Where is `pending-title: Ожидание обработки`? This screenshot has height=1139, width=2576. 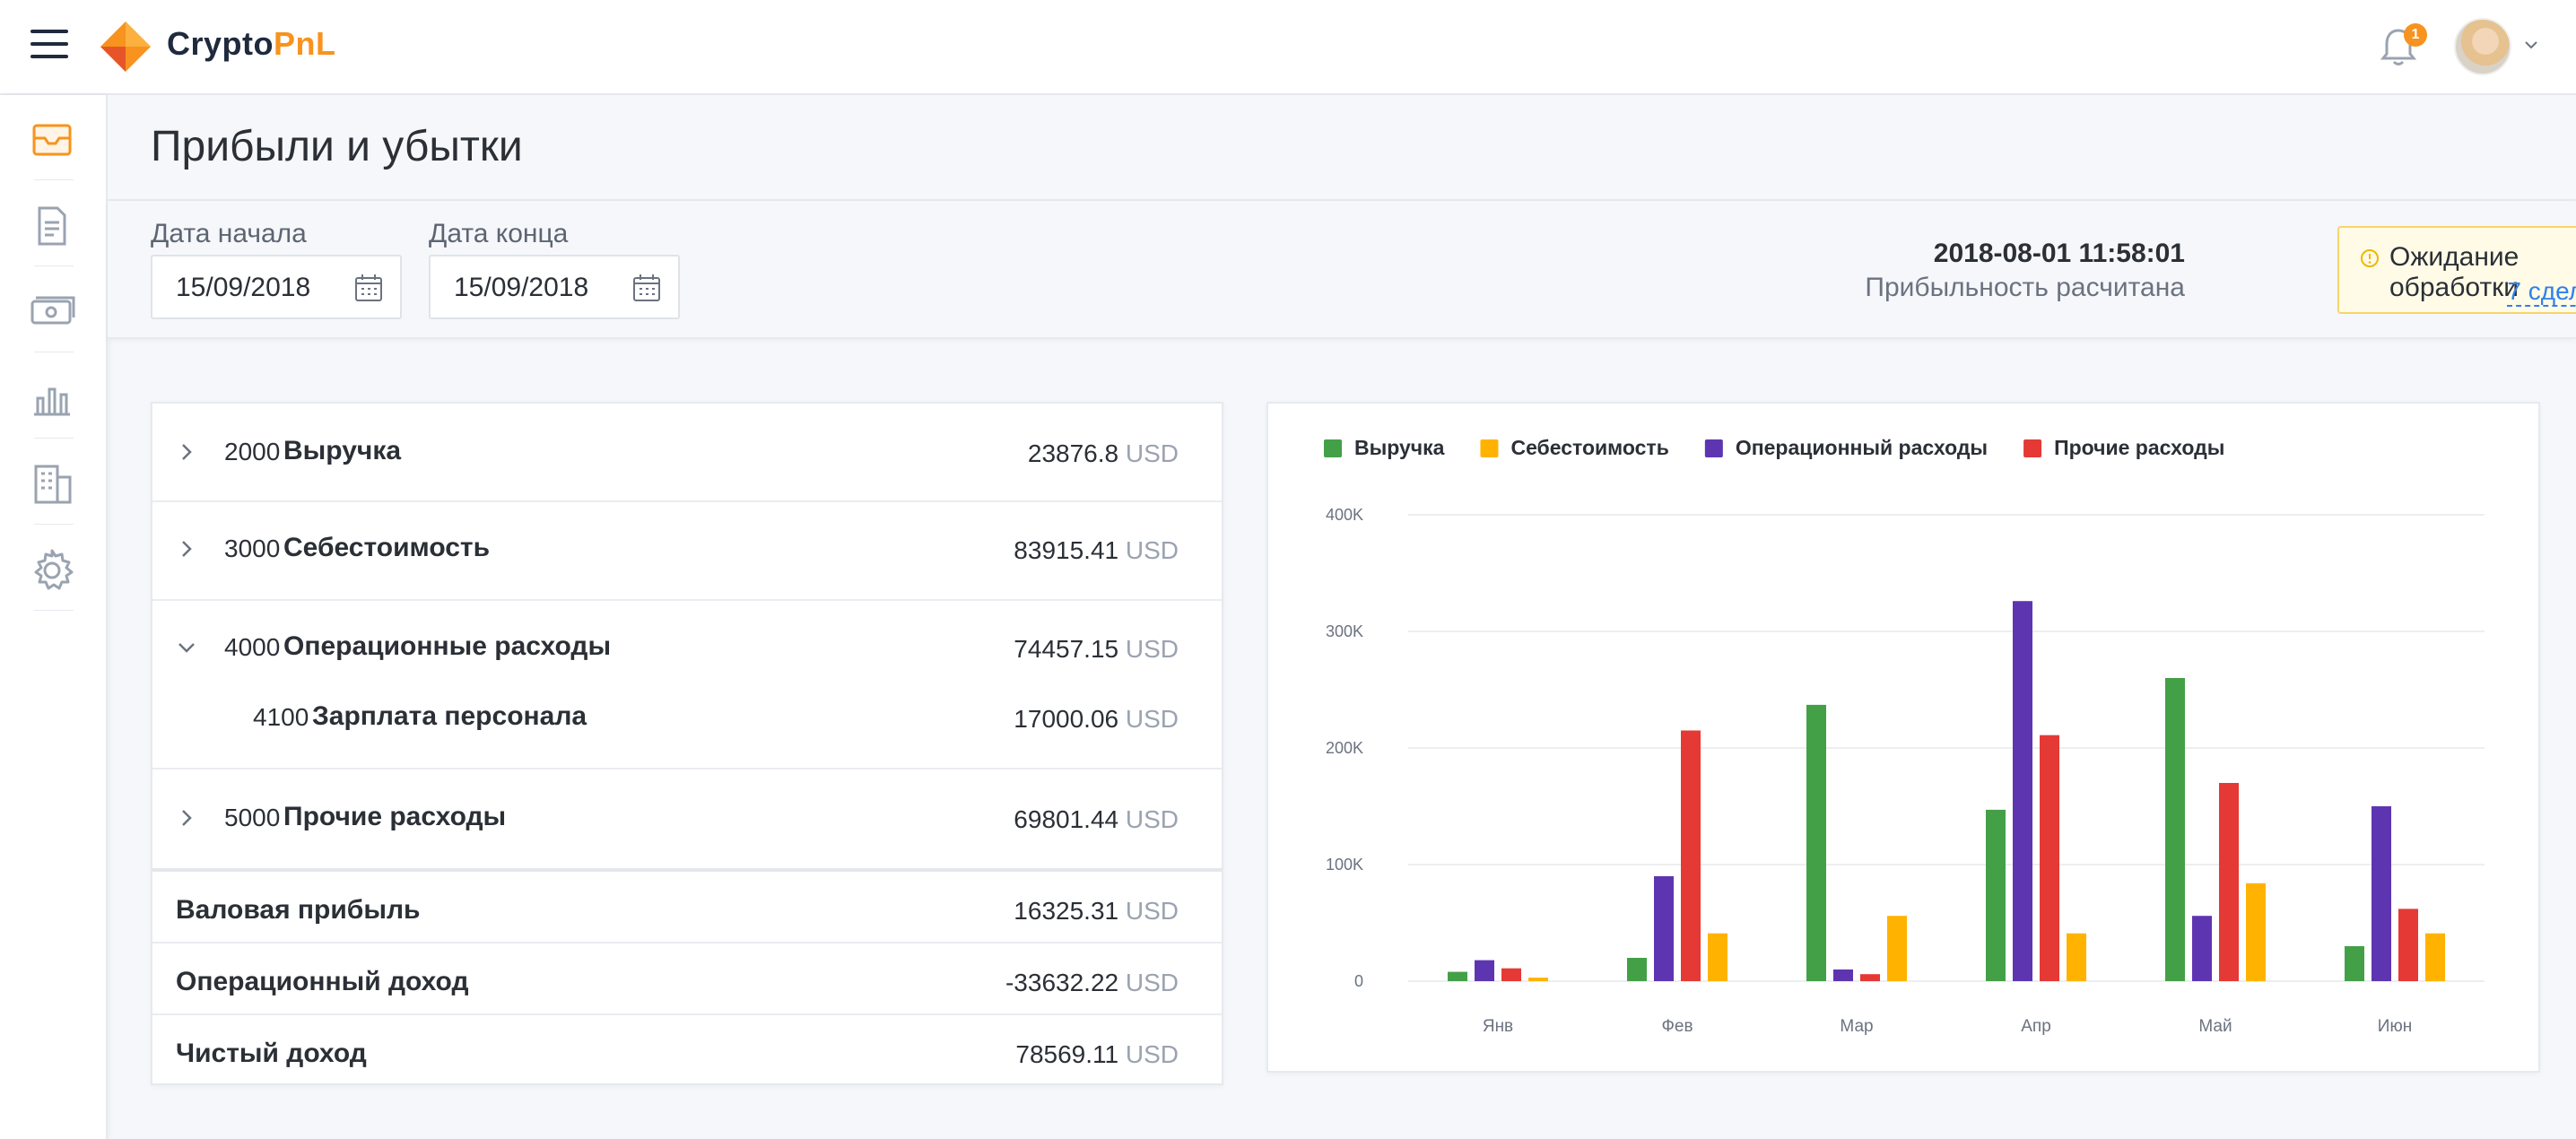 pending-title: Ожидание обработки is located at coordinates (2454, 272).